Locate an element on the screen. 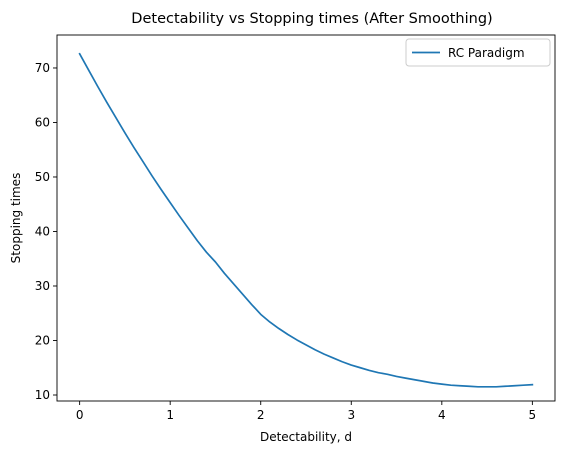 This screenshot has width=563, height=453. x-tick-label: 5 is located at coordinates (533, 415).